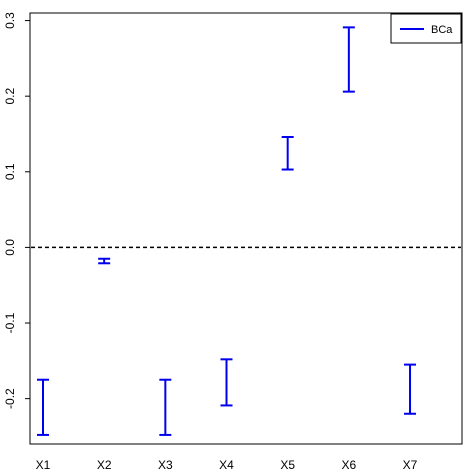 This screenshot has height=474, width=474. Describe the element at coordinates (10, 171) in the screenshot. I see `y-tick-label: 0.1` at that location.